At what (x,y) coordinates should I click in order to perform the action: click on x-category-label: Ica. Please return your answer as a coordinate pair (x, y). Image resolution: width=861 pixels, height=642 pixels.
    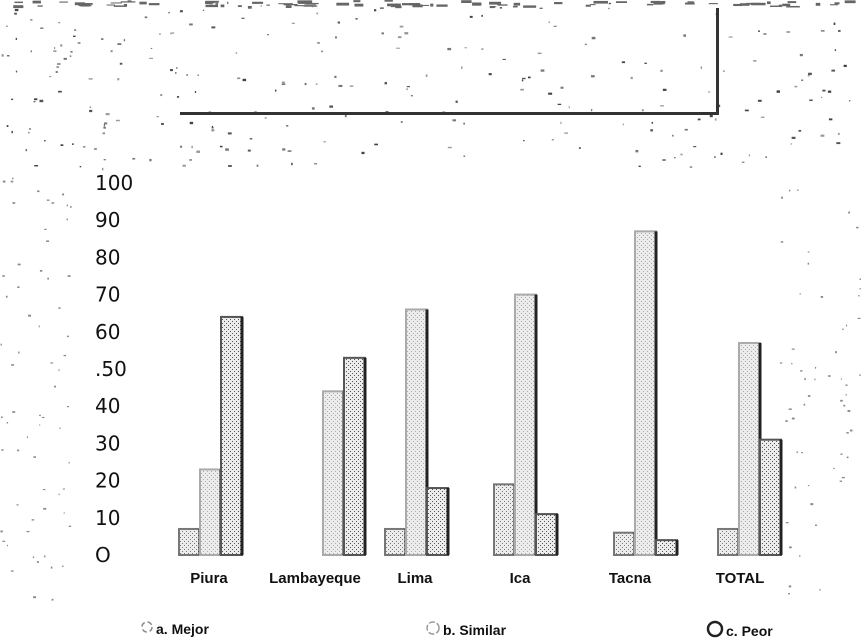
    Looking at the image, I should click on (521, 578).